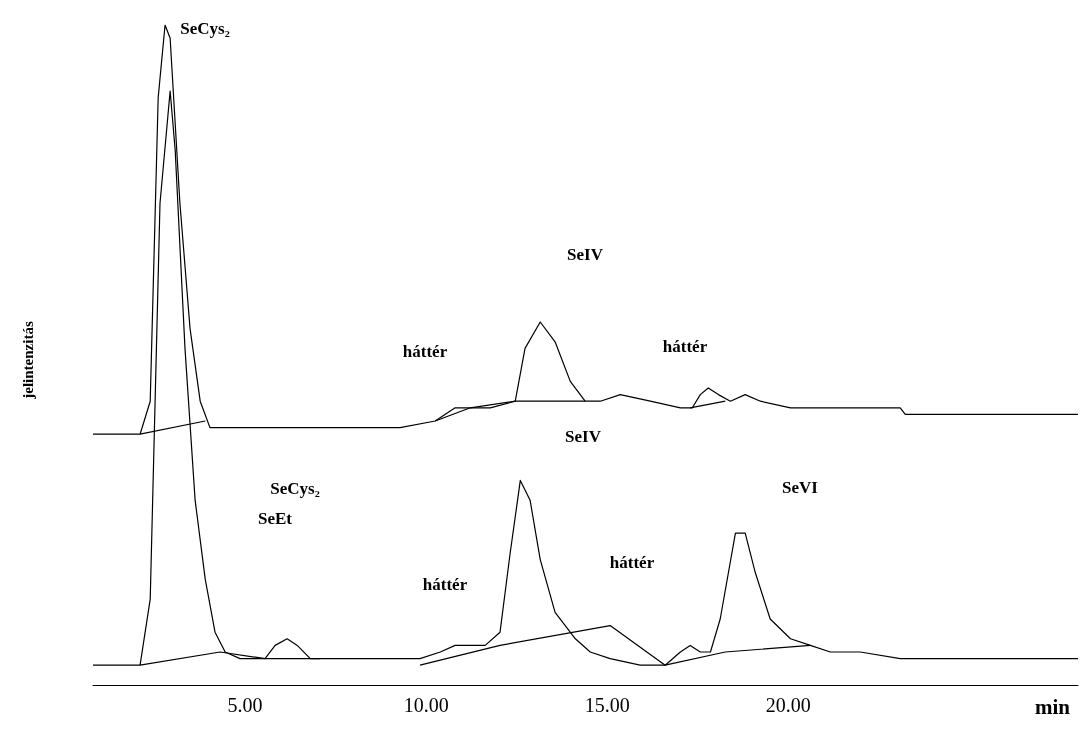  I want to click on x-tick-label: 10.00, so click(426, 705).